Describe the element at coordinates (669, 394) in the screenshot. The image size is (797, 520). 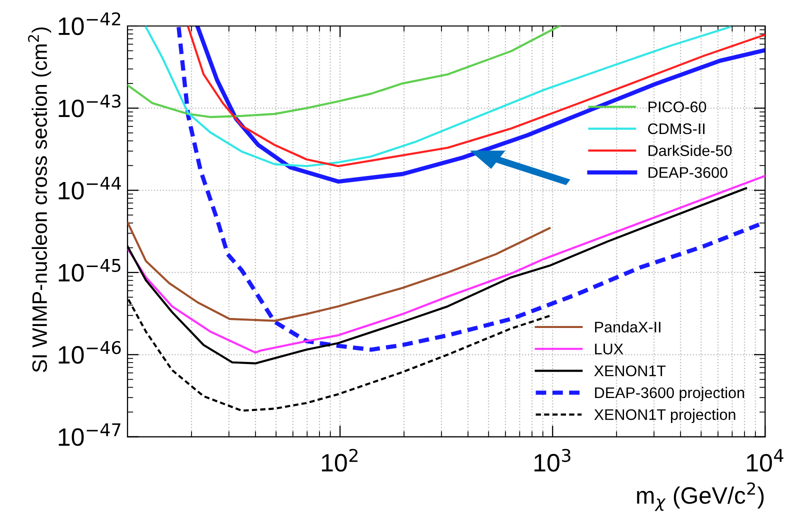
I see `legend-label: DEAP-3600 projection` at that location.